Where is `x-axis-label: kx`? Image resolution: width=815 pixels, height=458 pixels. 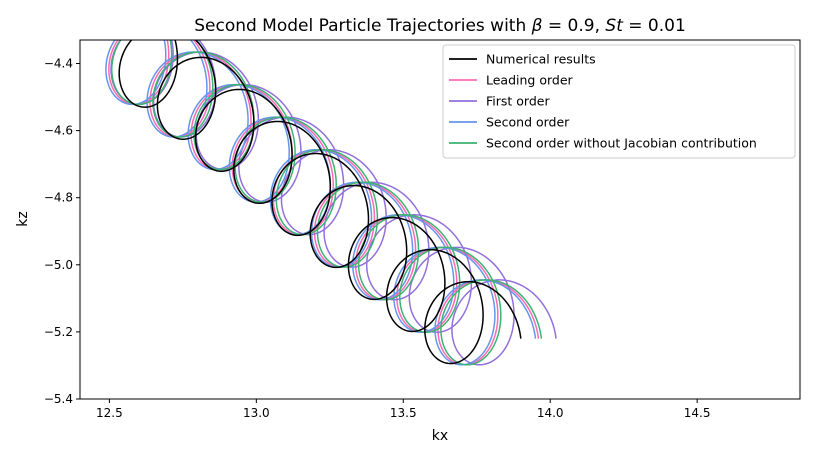 x-axis-label: kx is located at coordinates (440, 436).